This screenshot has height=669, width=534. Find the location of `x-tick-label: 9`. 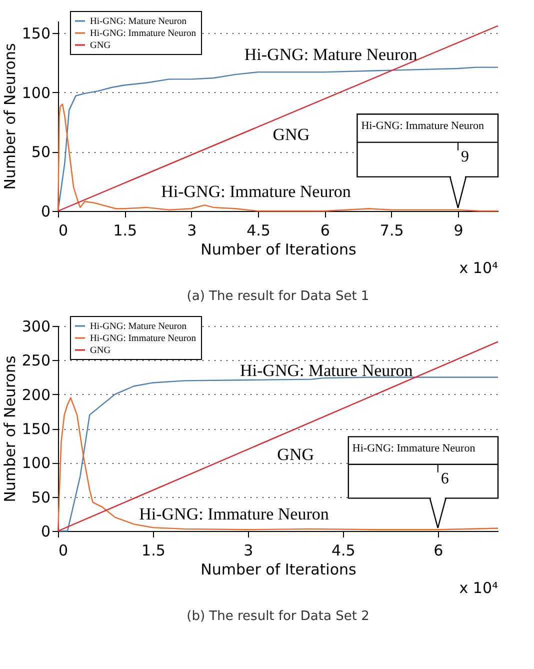

x-tick-label: 9 is located at coordinates (459, 231).